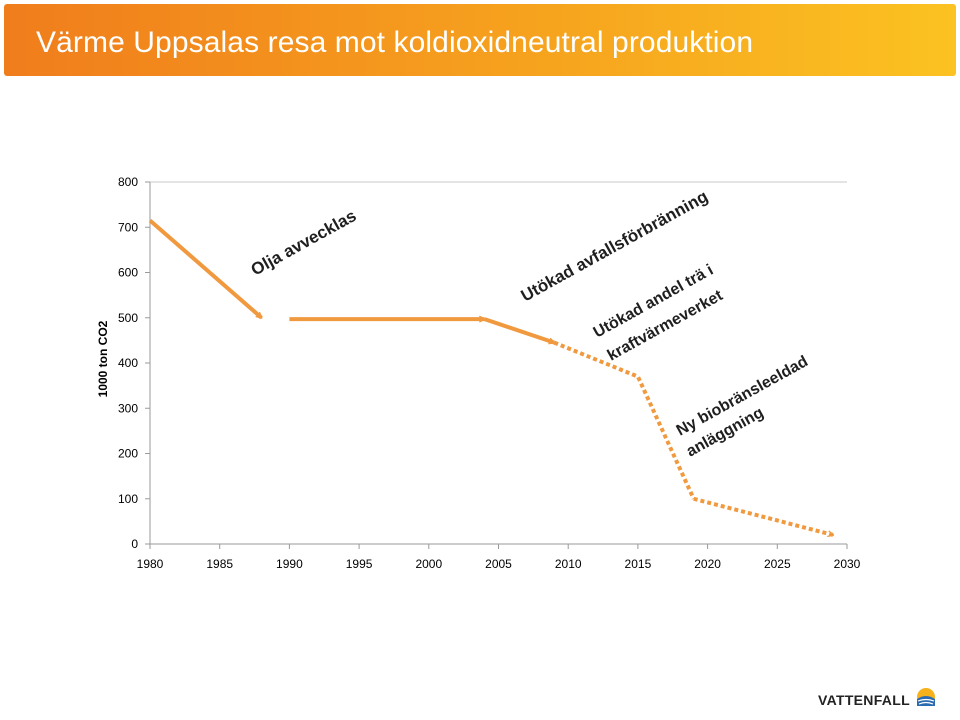  What do you see at coordinates (428, 564) in the screenshot?
I see `x-tick-label: 2000` at bounding box center [428, 564].